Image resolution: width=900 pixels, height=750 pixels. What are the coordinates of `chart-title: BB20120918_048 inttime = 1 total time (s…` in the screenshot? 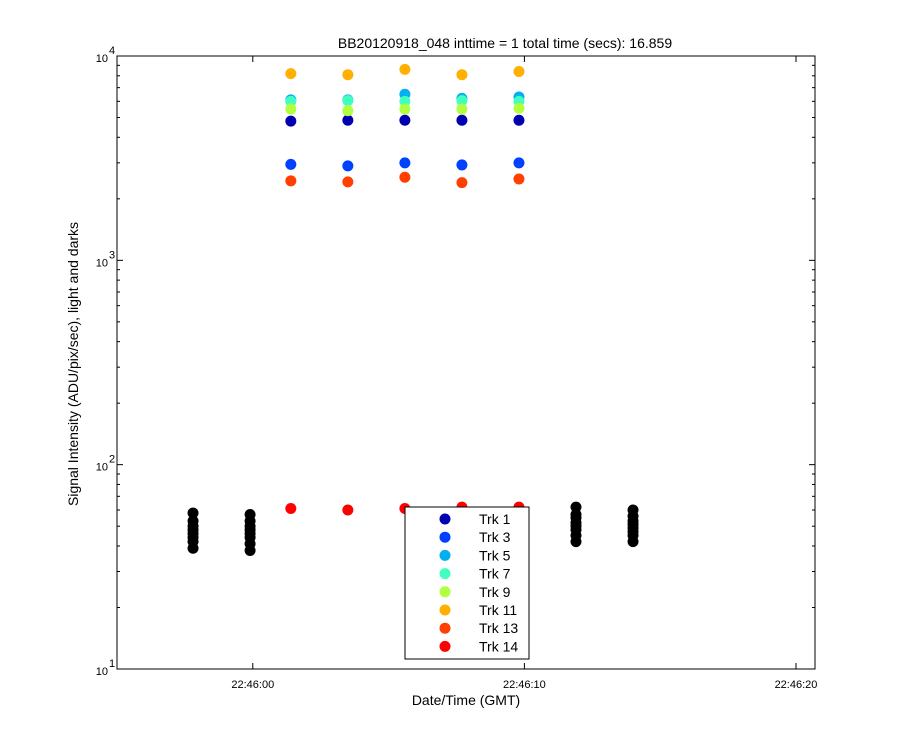 It's located at (505, 43).